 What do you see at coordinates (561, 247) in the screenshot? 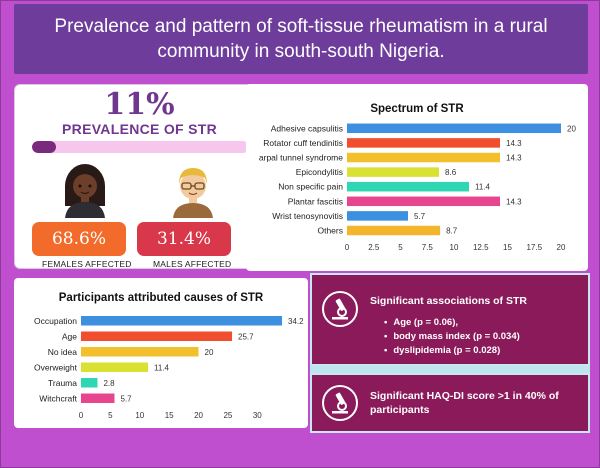
I see `spectrum-tick-label: 20` at bounding box center [561, 247].